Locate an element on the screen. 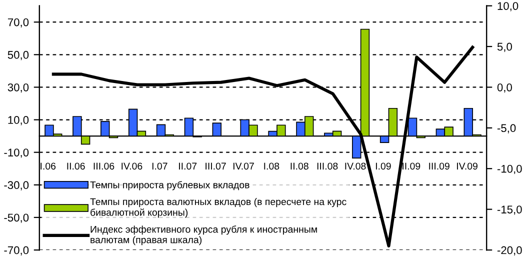  y2-tick-label: 10,0 is located at coordinates (508, 7).